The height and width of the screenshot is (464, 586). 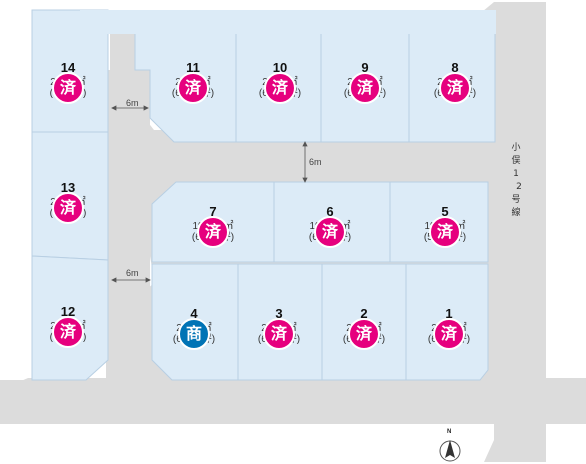 I want to click on center-road, so click(x=313, y=161).